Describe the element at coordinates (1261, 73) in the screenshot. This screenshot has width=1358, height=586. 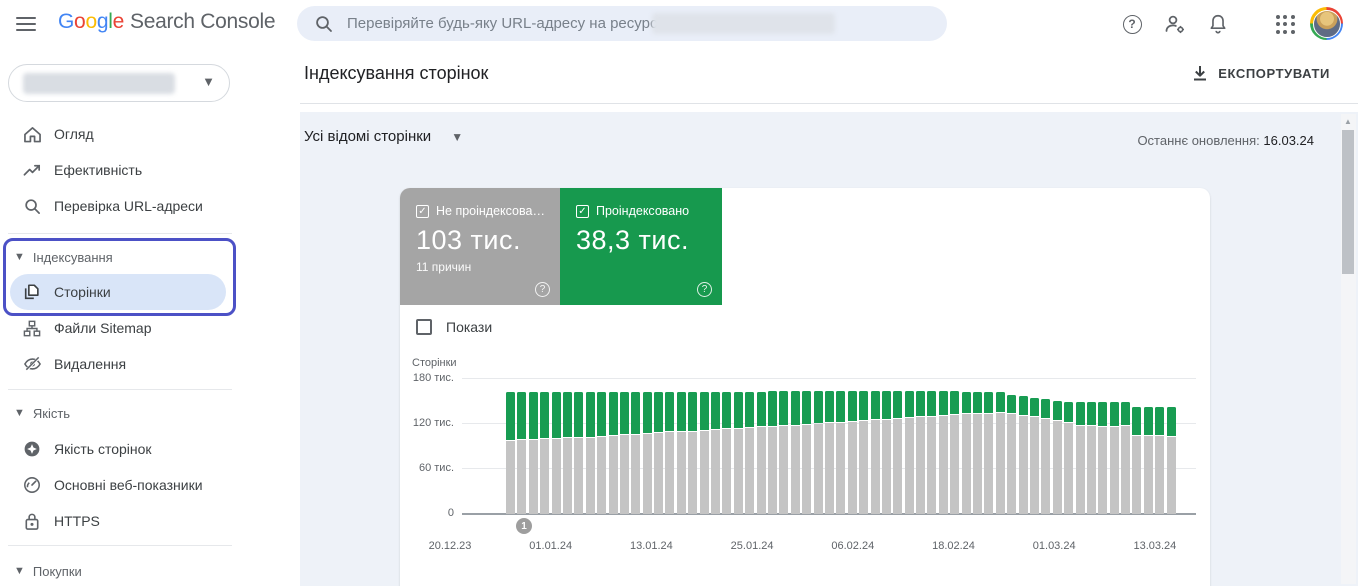
I see `export-button: ЕКСПОРТУВАТИ` at that location.